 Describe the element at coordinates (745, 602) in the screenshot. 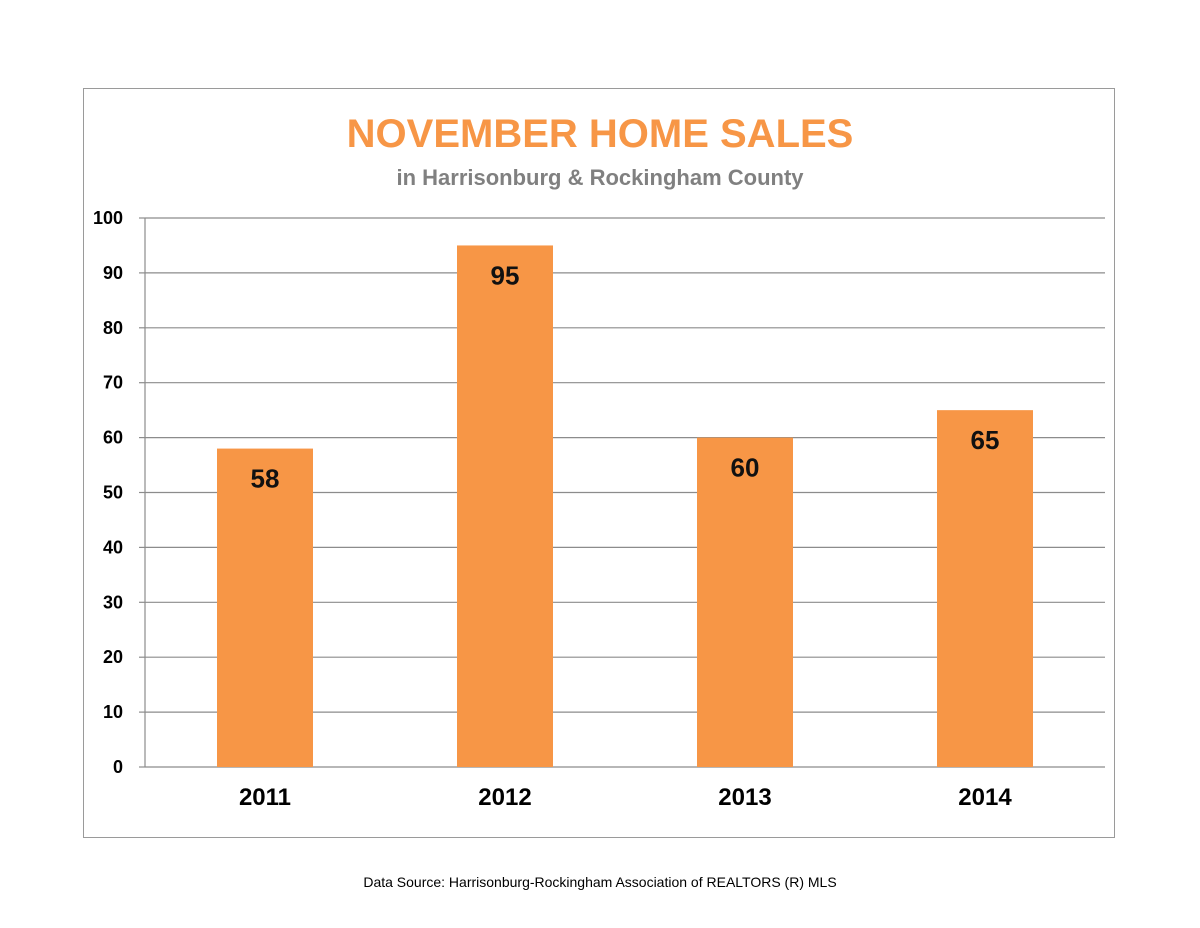

I see `bar-2013` at that location.